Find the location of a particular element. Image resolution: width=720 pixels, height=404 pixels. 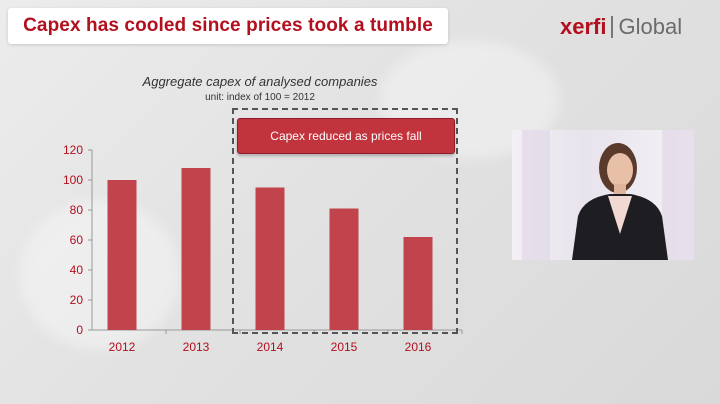

y-tick-label: 80 is located at coordinates (77, 210).